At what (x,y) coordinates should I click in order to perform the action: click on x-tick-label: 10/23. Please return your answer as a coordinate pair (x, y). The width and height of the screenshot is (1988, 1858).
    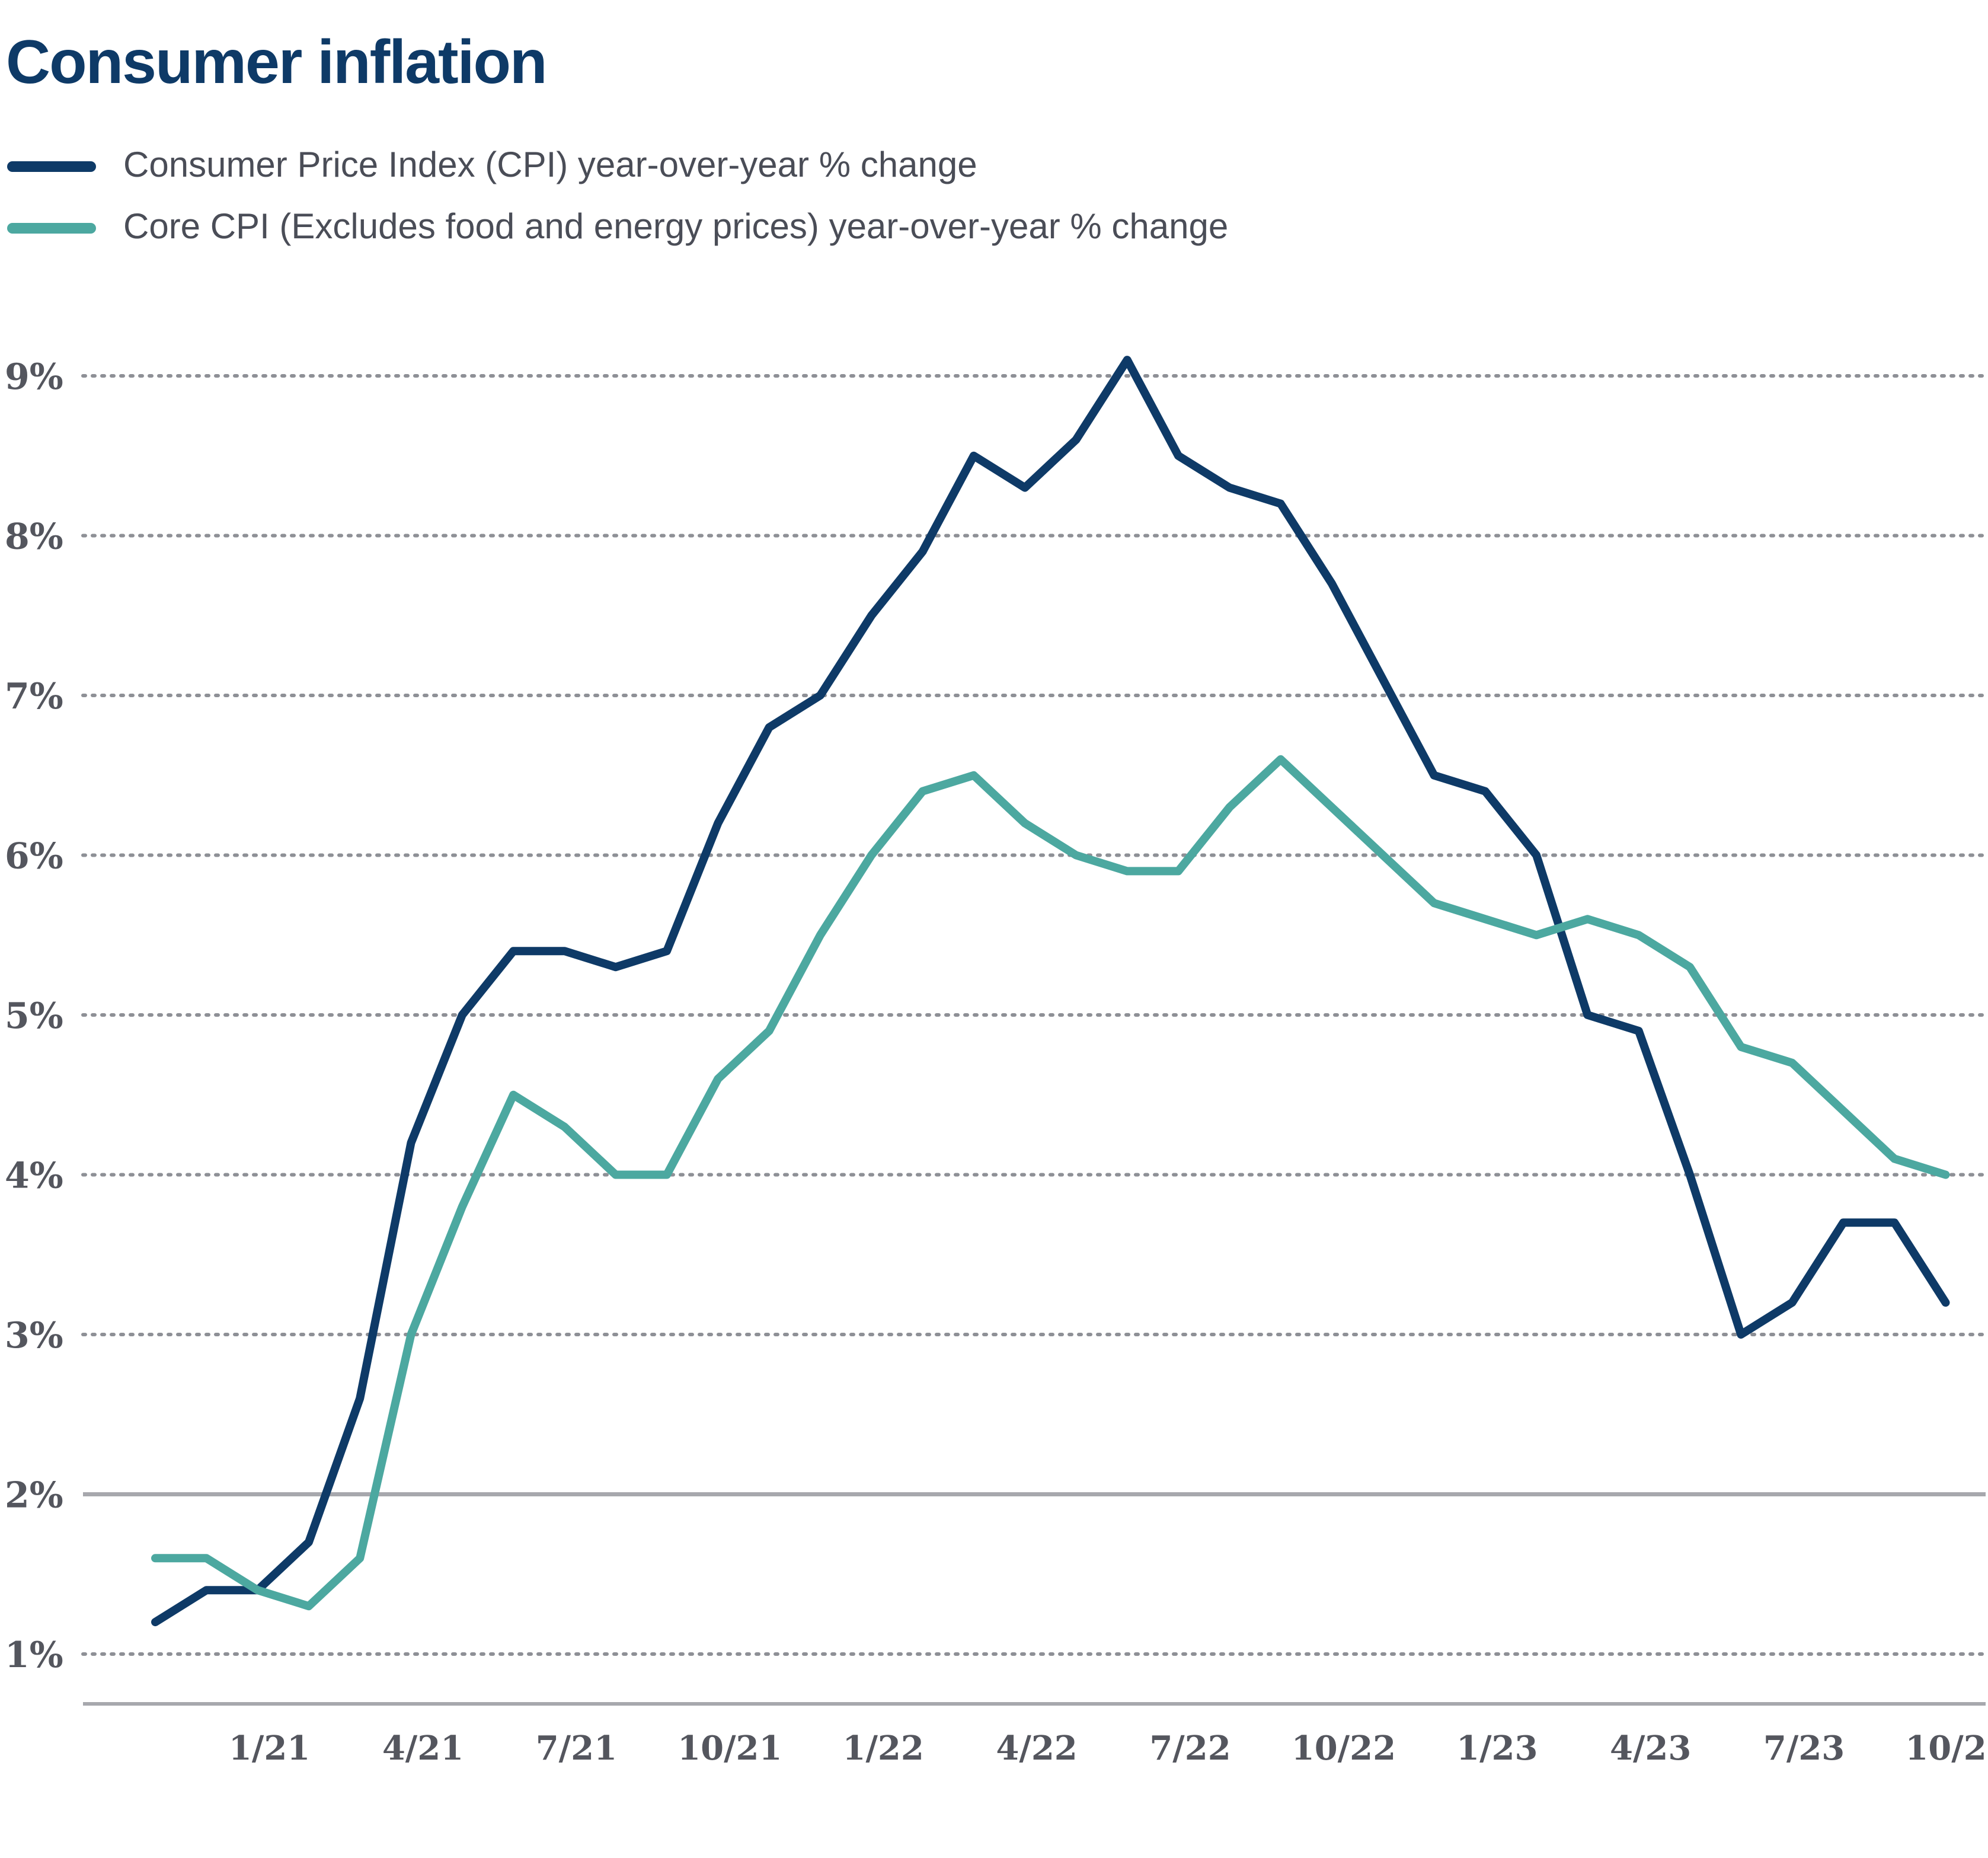
    Looking at the image, I should click on (1946, 1749).